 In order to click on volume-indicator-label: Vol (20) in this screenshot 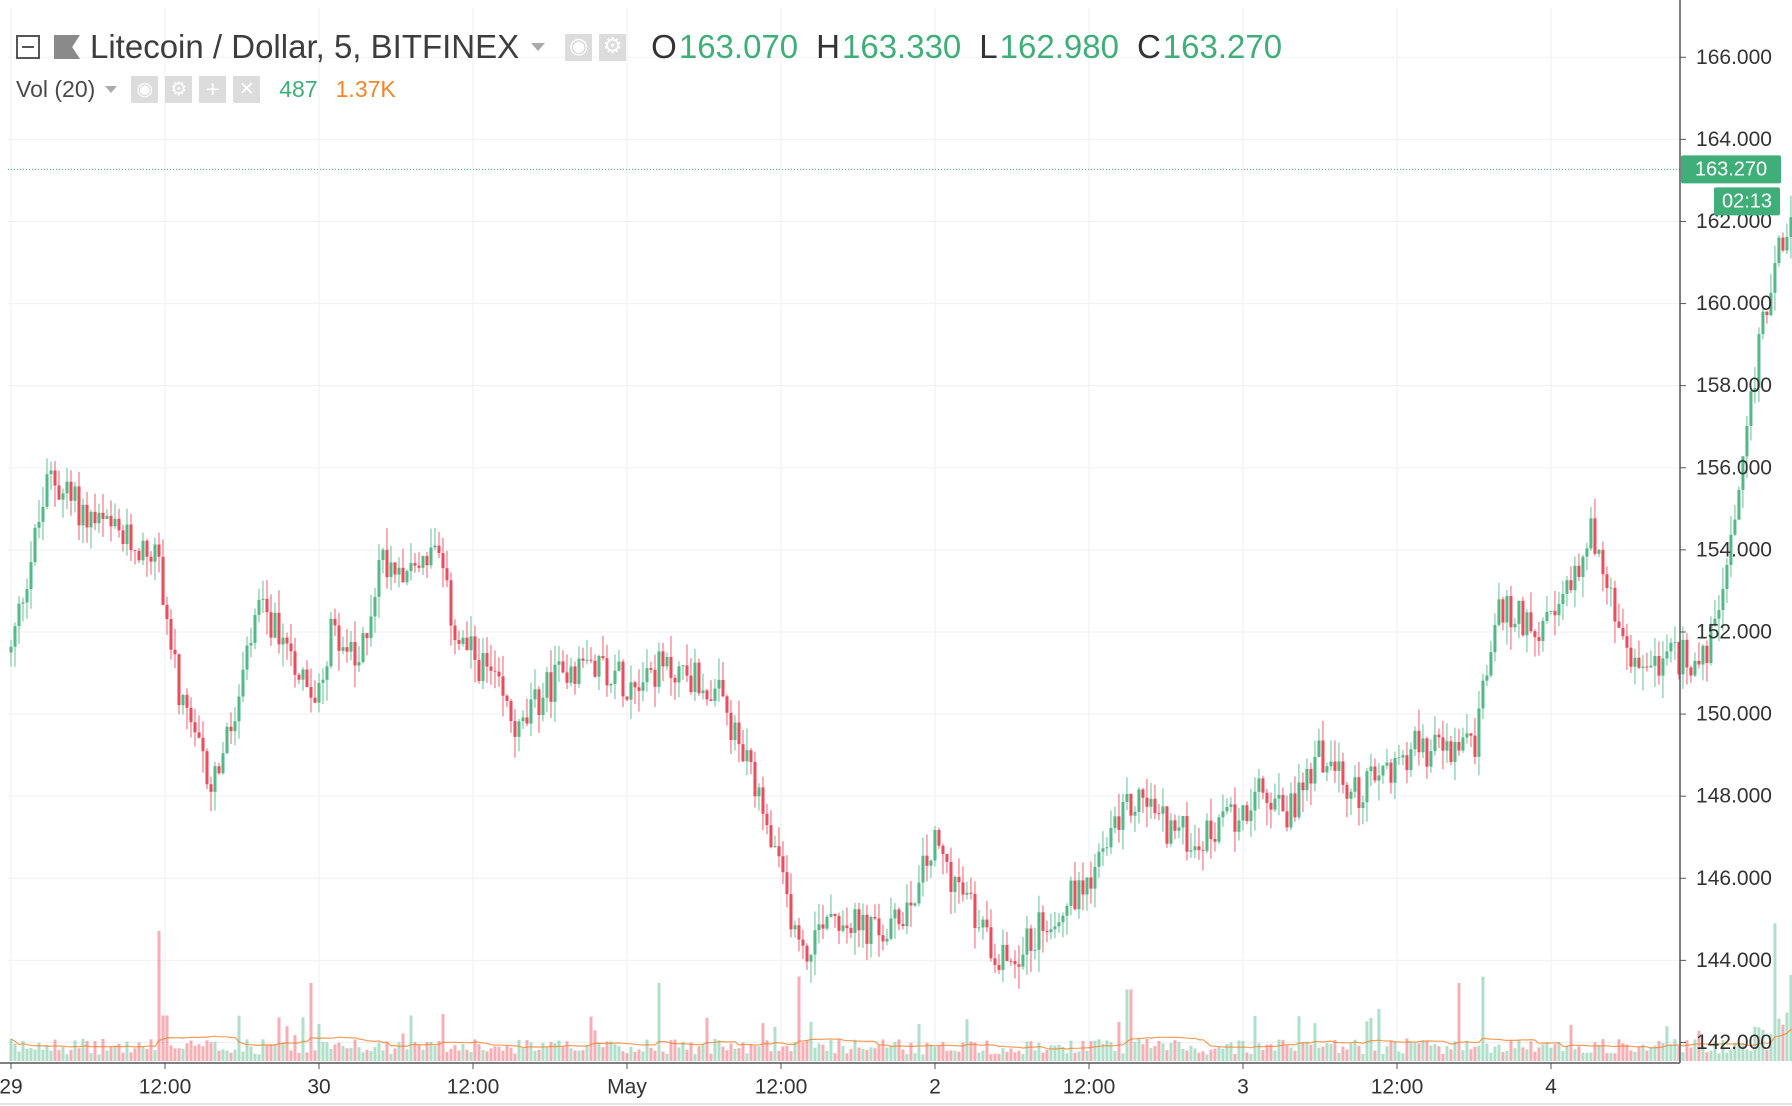, I will do `click(56, 88)`.